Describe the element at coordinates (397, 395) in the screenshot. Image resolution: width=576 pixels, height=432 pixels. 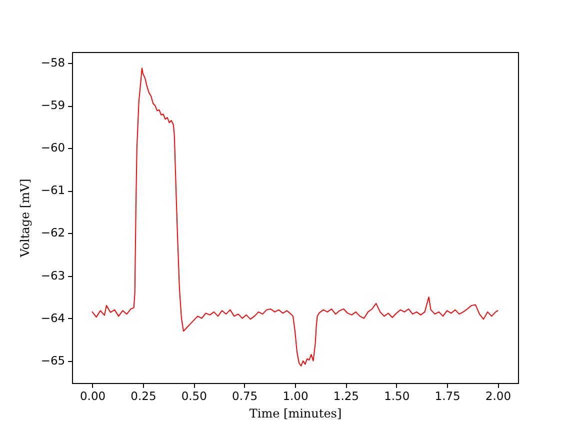
I see `x-tick-label: 1.50` at that location.